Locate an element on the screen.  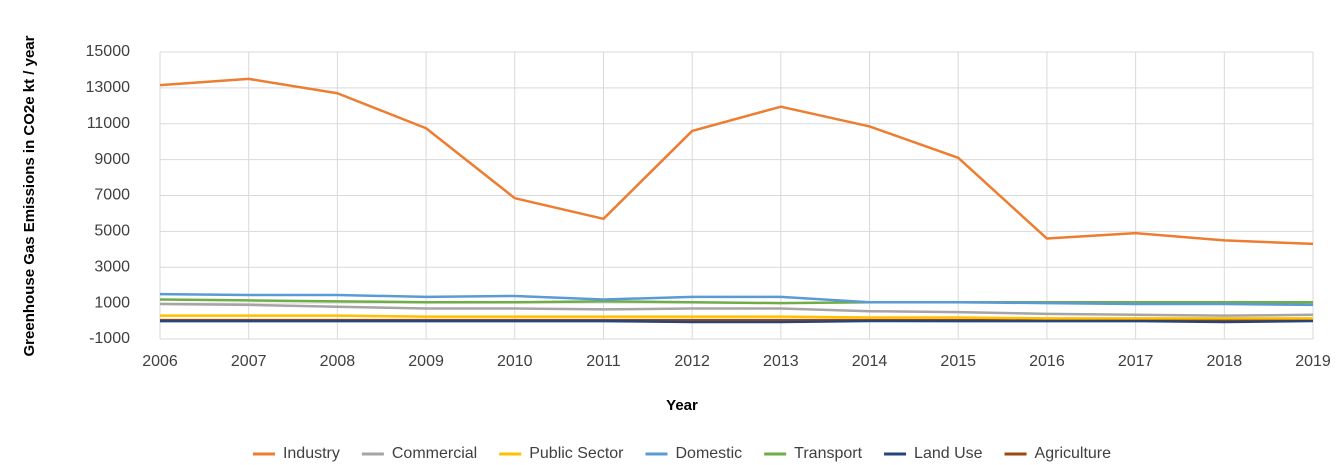
y-tick-label: 11000 is located at coordinates (108, 123).